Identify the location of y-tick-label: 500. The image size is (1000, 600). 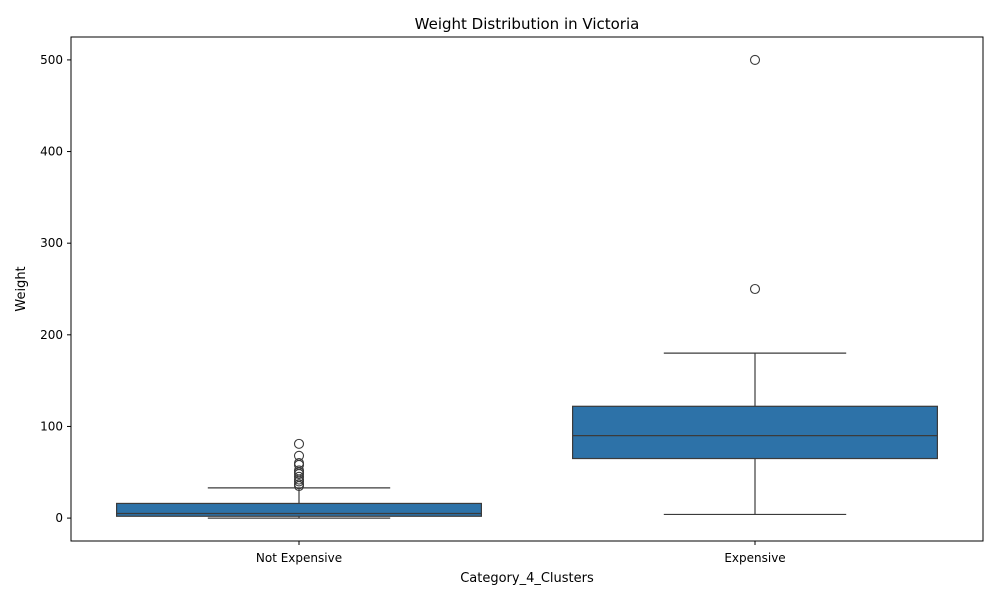
(51, 60).